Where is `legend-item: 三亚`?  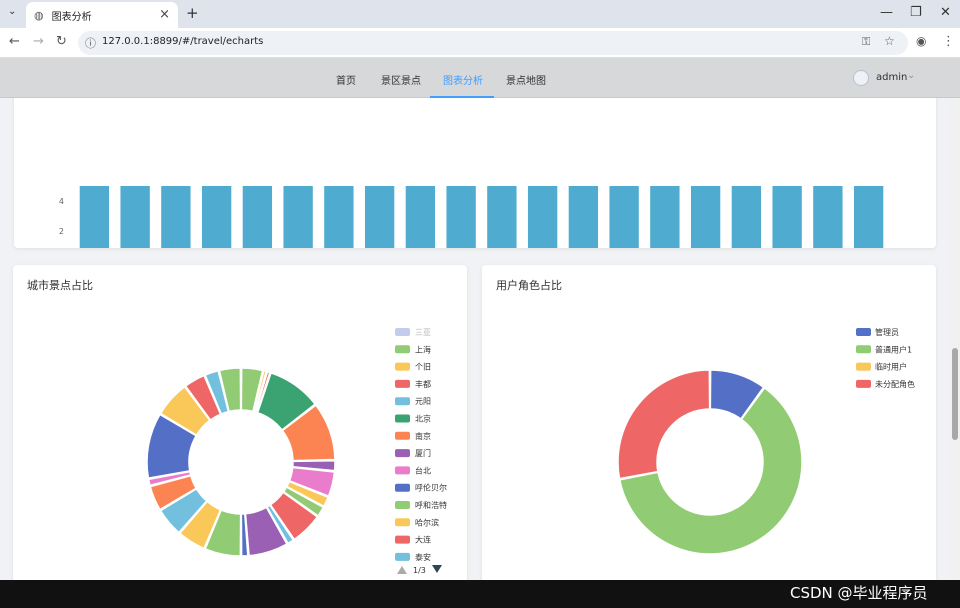 legend-item: 三亚 is located at coordinates (413, 332).